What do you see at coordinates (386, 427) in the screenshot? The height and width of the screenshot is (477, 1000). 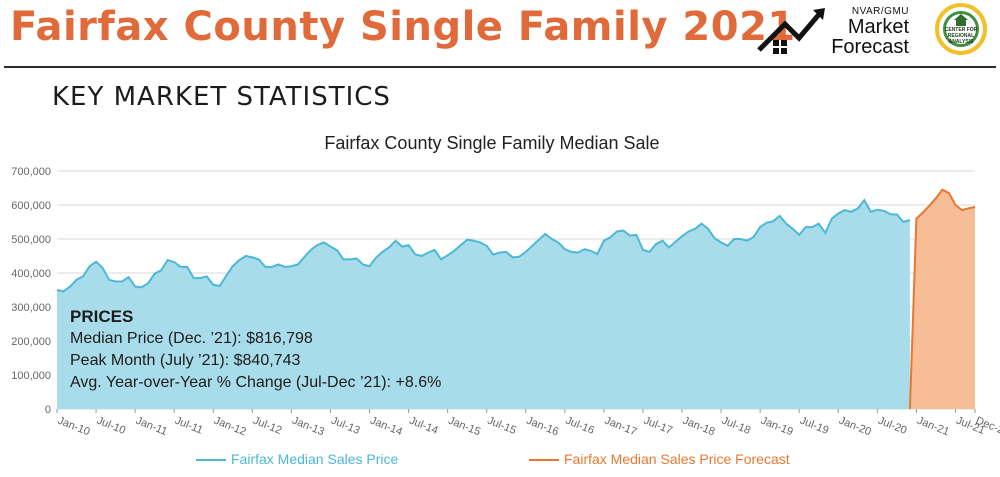 I see `x-tick-label: Jan-14` at bounding box center [386, 427].